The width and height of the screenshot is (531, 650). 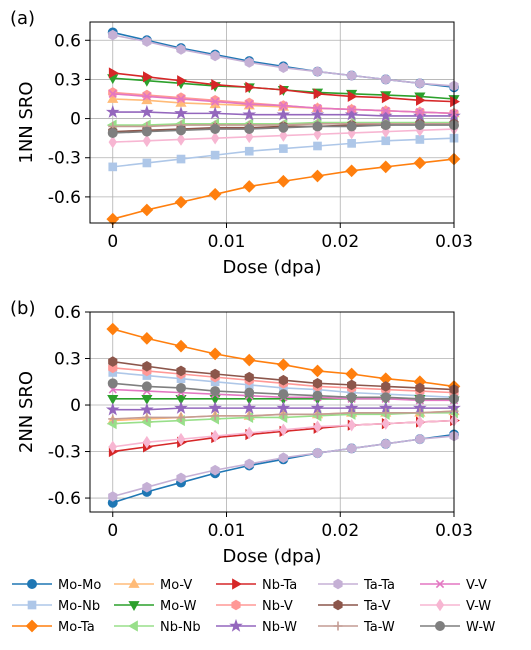 I want to click on y-tick-label: 0.3, so click(x=67, y=80).